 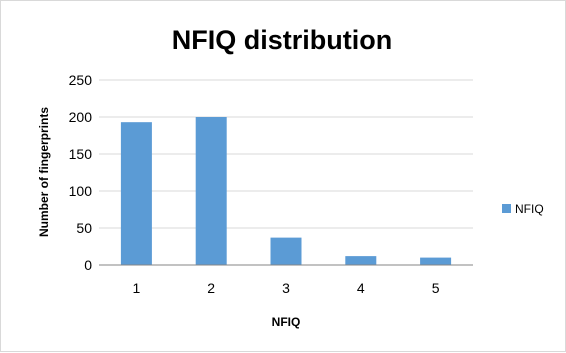 What do you see at coordinates (81, 117) in the screenshot?
I see `y-tick-label: 200` at bounding box center [81, 117].